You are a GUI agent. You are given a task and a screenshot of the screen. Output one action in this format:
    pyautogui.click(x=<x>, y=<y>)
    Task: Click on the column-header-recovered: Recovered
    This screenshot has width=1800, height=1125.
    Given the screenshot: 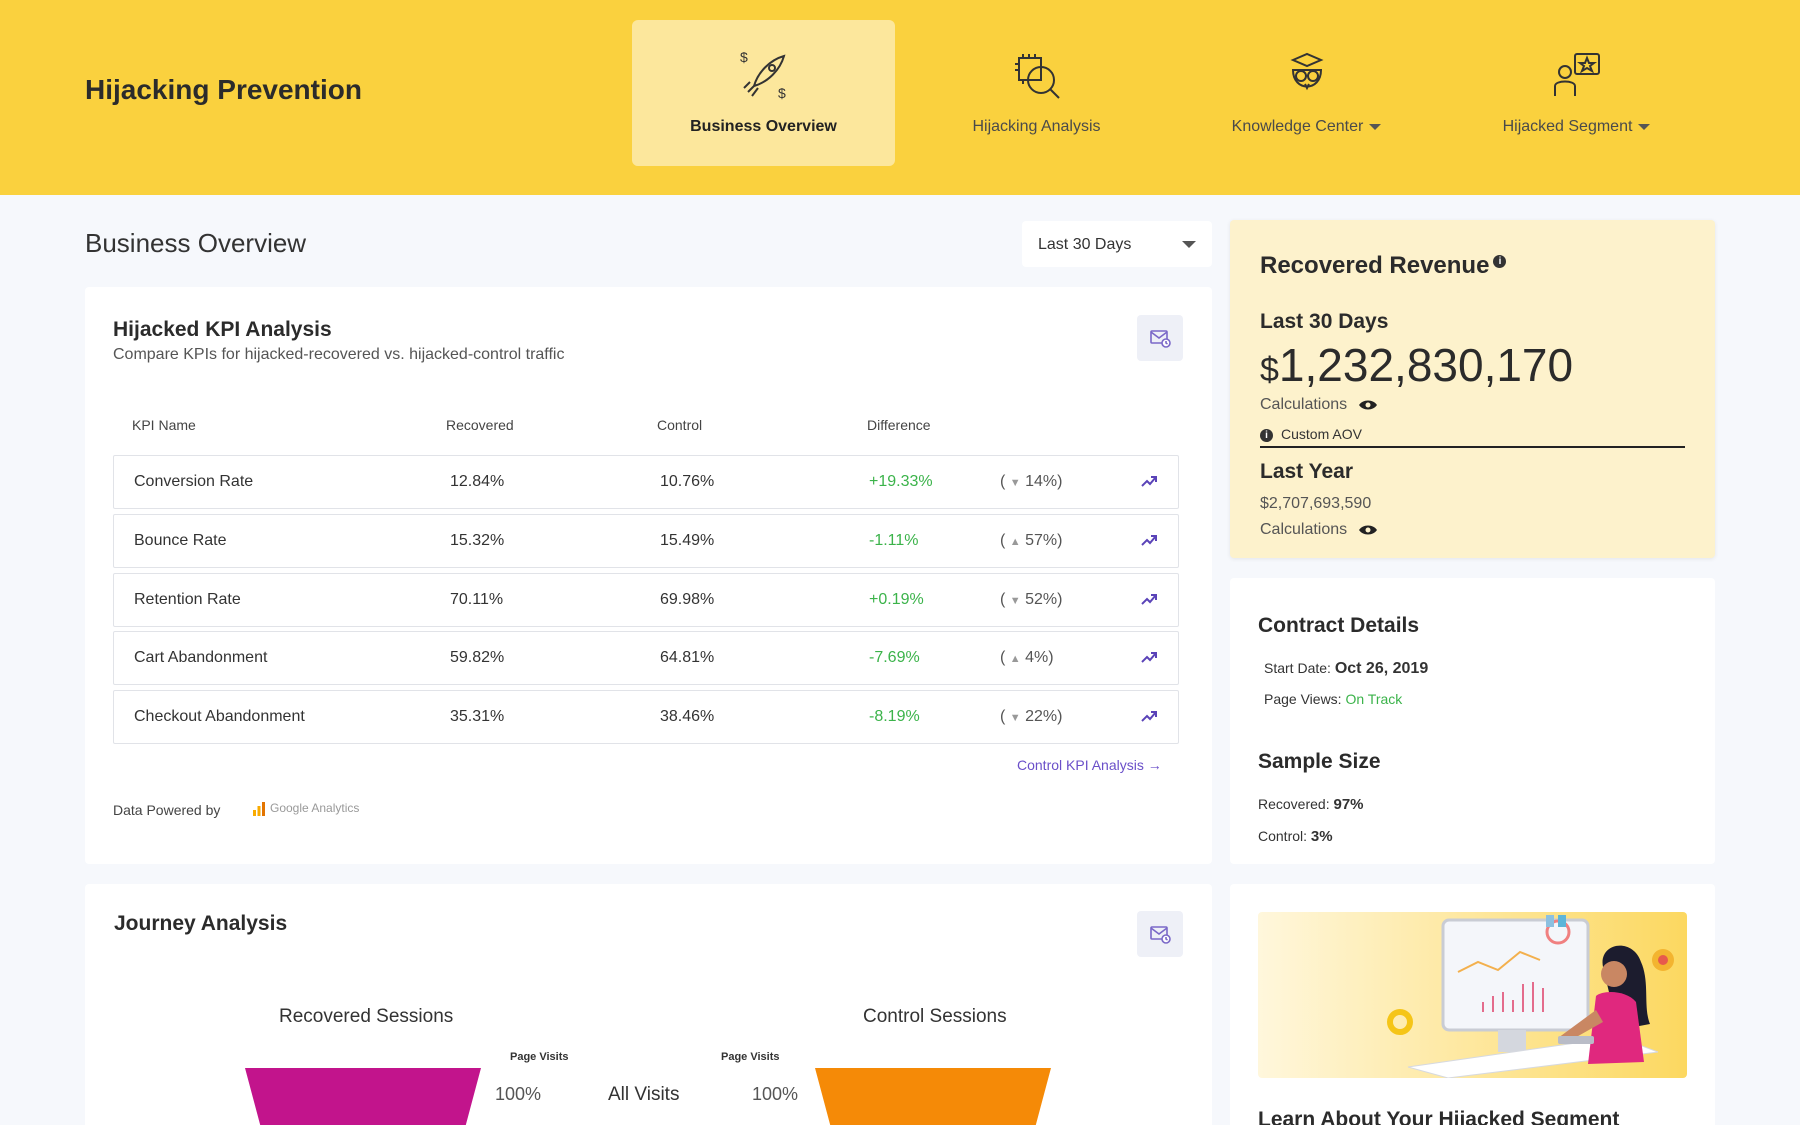 What is the action you would take?
    pyautogui.click(x=480, y=425)
    